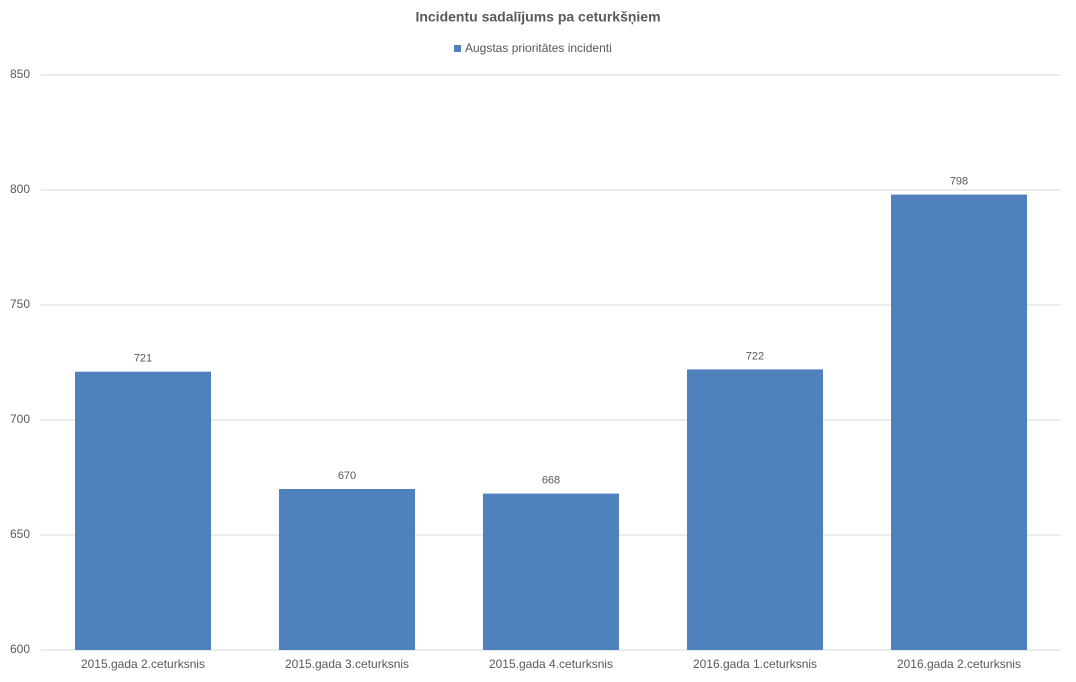 Image resolution: width=1076 pixels, height=682 pixels. Describe the element at coordinates (20, 304) in the screenshot. I see `y-tick-label: 750` at that location.